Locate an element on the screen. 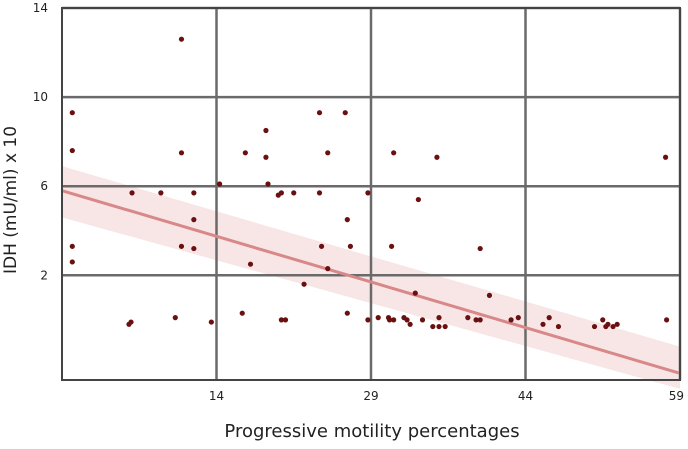 This screenshot has height=449, width=688. y-tick-labels: 2 6 10 14 is located at coordinates (40, 141).